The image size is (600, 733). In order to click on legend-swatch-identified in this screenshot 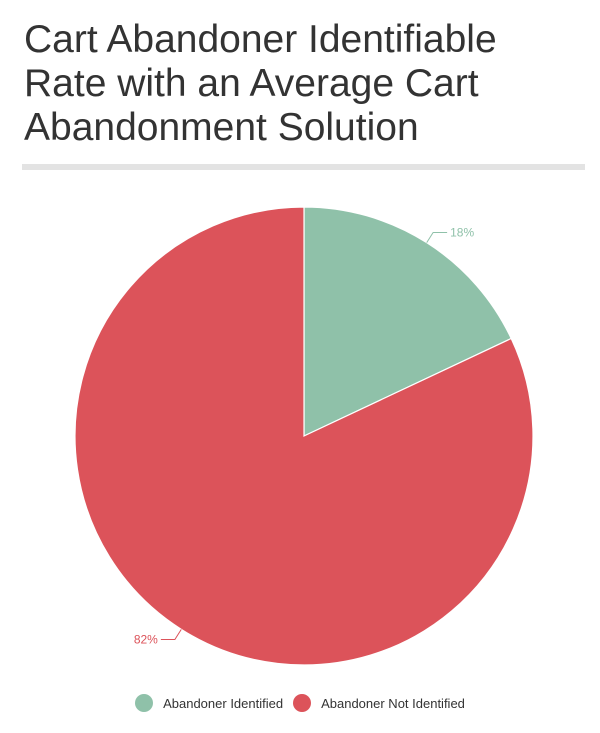, I will do `click(144, 703)`.